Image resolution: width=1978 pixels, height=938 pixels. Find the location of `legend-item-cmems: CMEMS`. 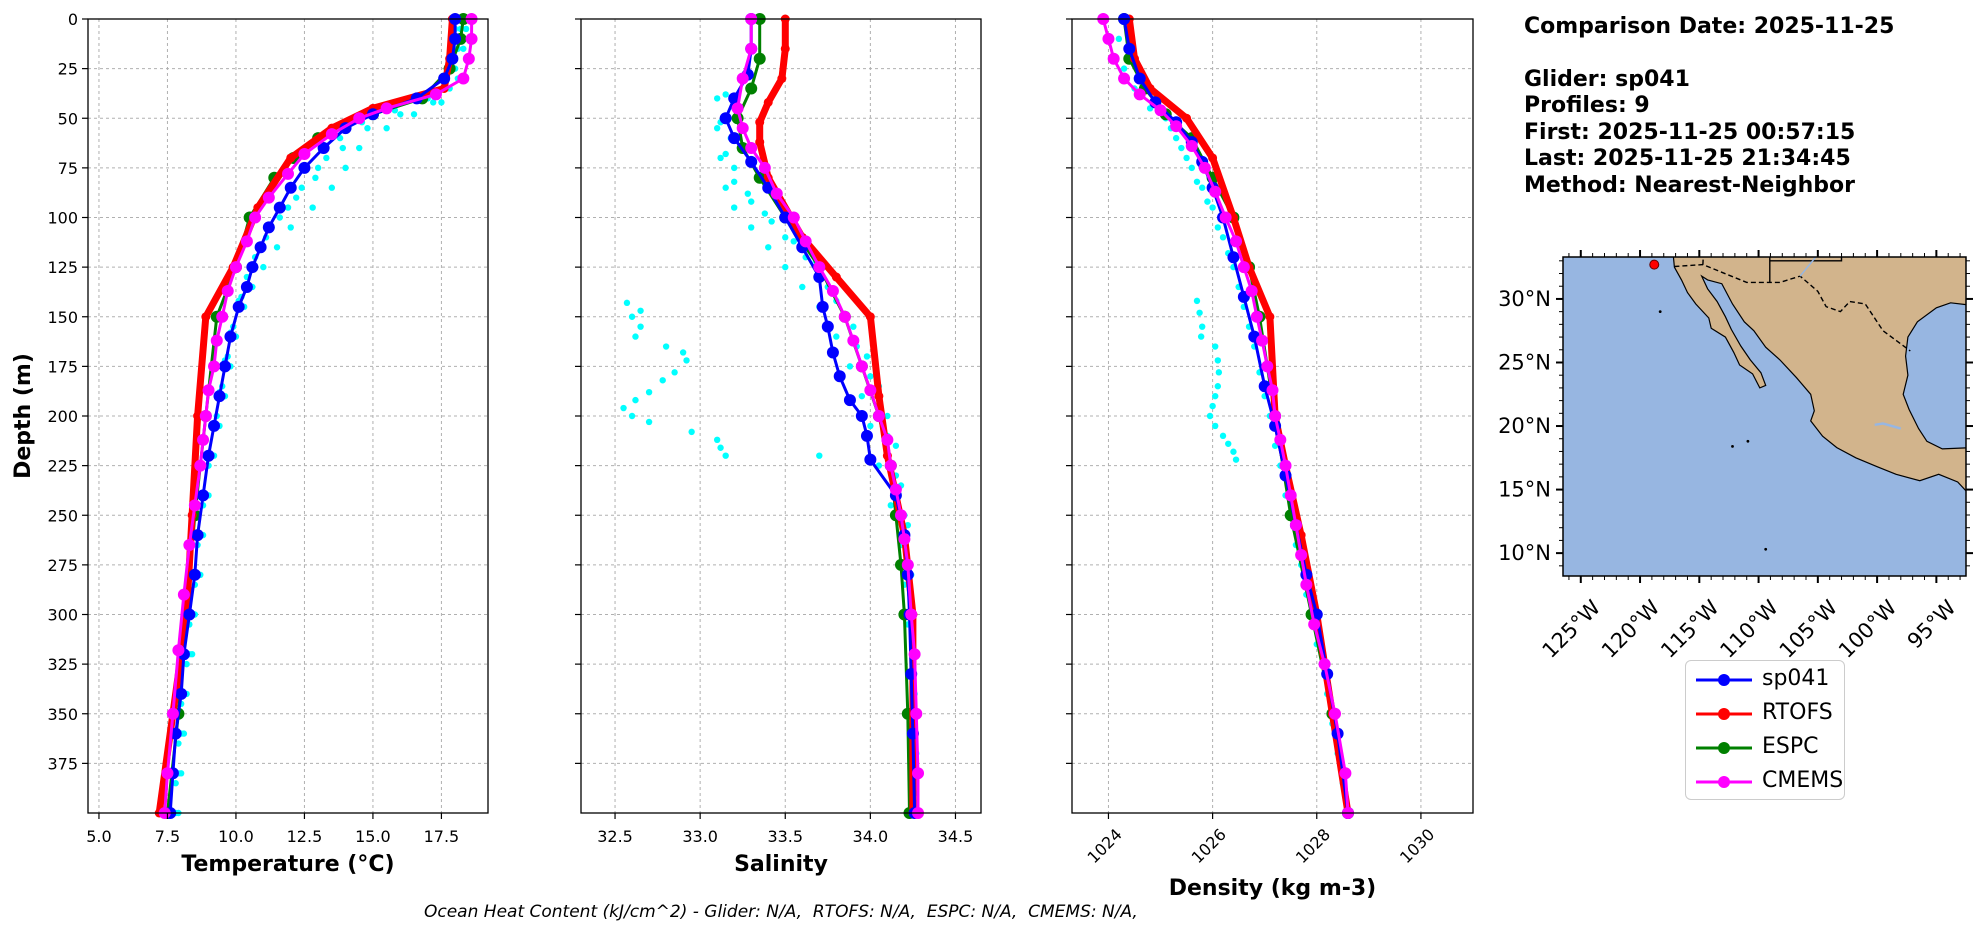

legend-item-cmems: CMEMS is located at coordinates (1769, 782).